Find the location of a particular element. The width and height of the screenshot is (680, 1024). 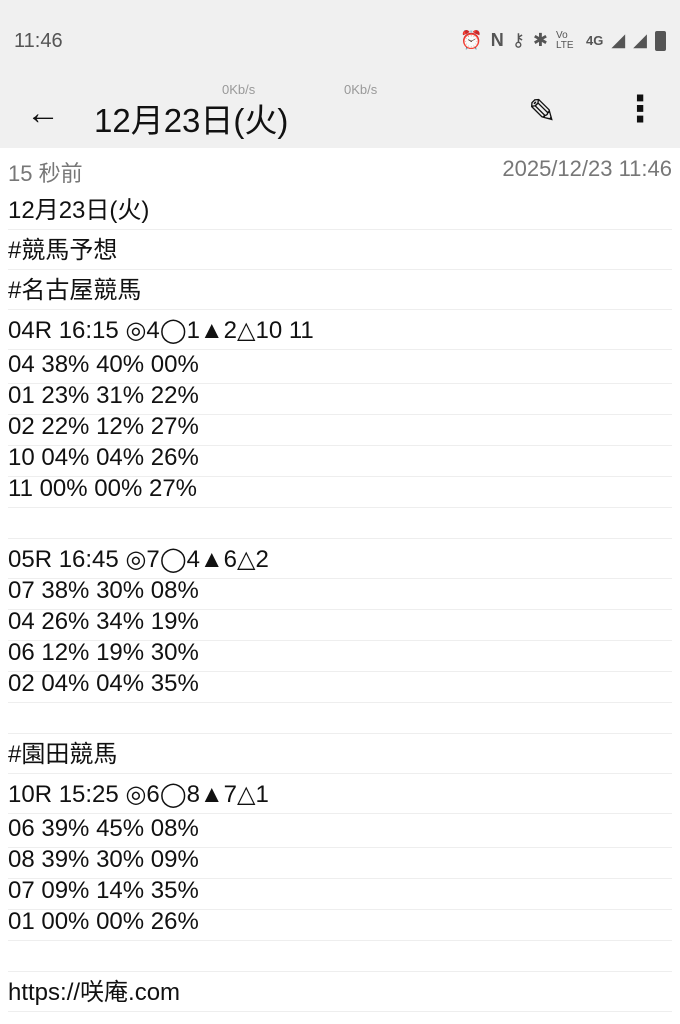

note-line: 05R 16:45 ◎7◯4▲6△2 is located at coordinates (340, 559).